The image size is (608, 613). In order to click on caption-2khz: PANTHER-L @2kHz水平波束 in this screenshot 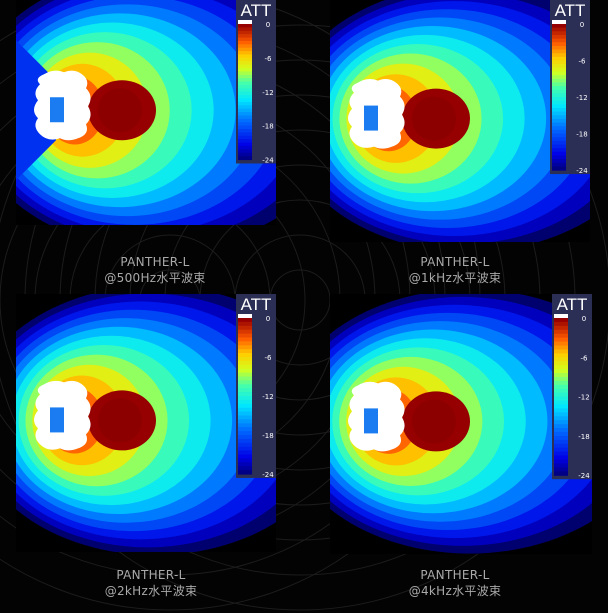, I will do `click(151, 583)`.